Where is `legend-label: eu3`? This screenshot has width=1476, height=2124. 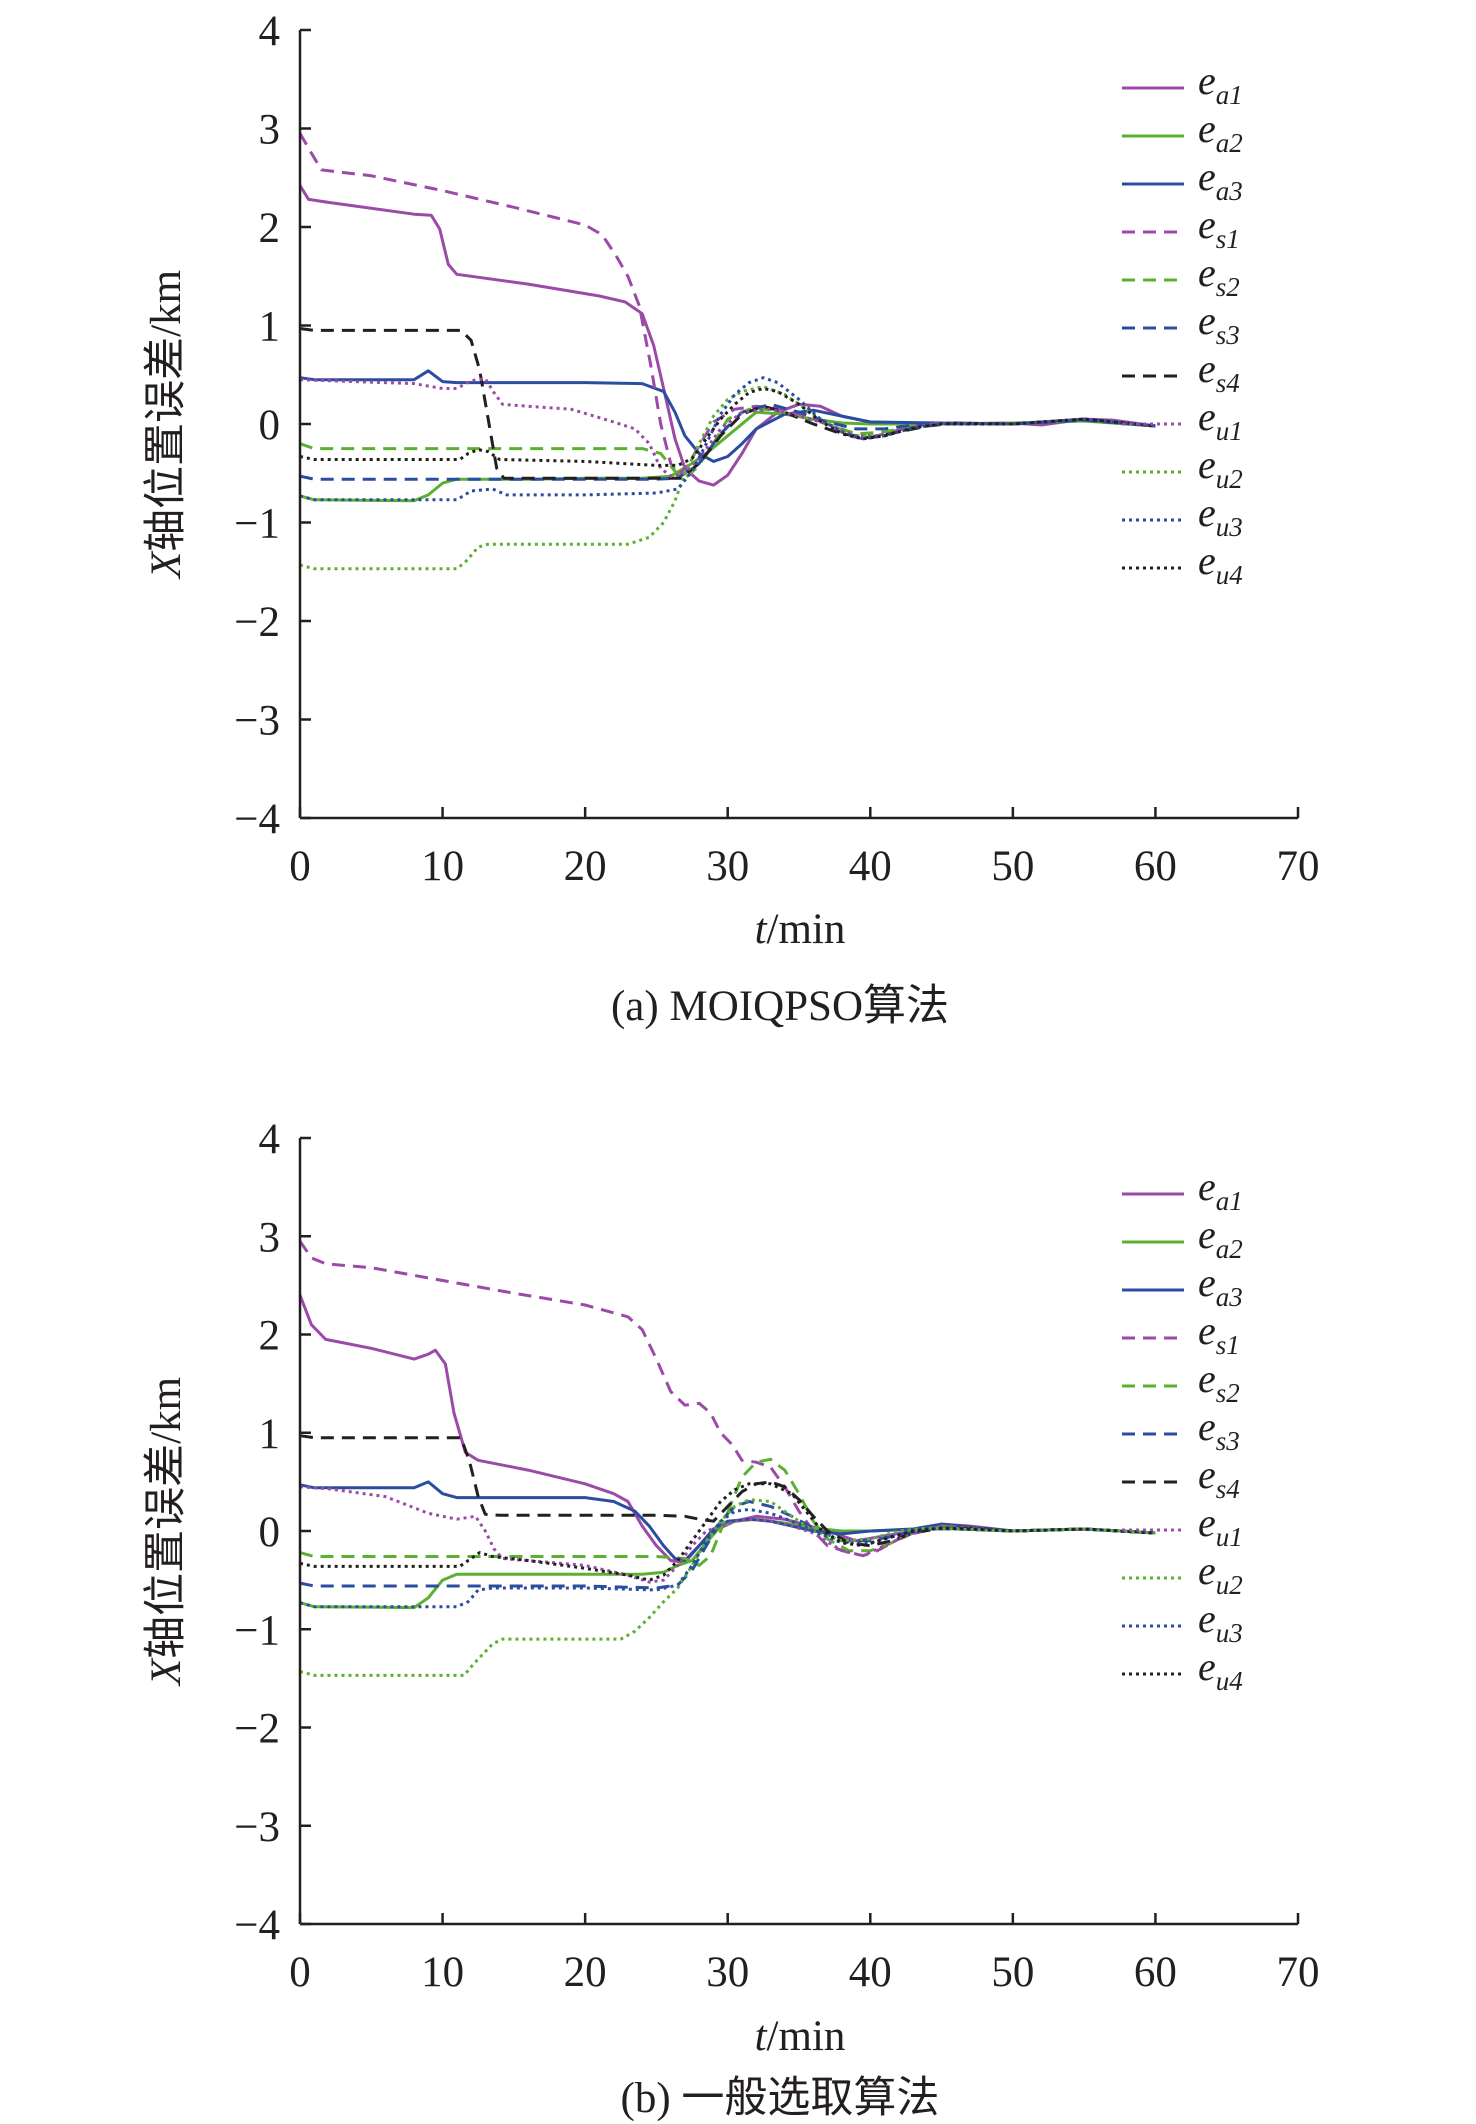
legend-label: eu3 is located at coordinates (1220, 516).